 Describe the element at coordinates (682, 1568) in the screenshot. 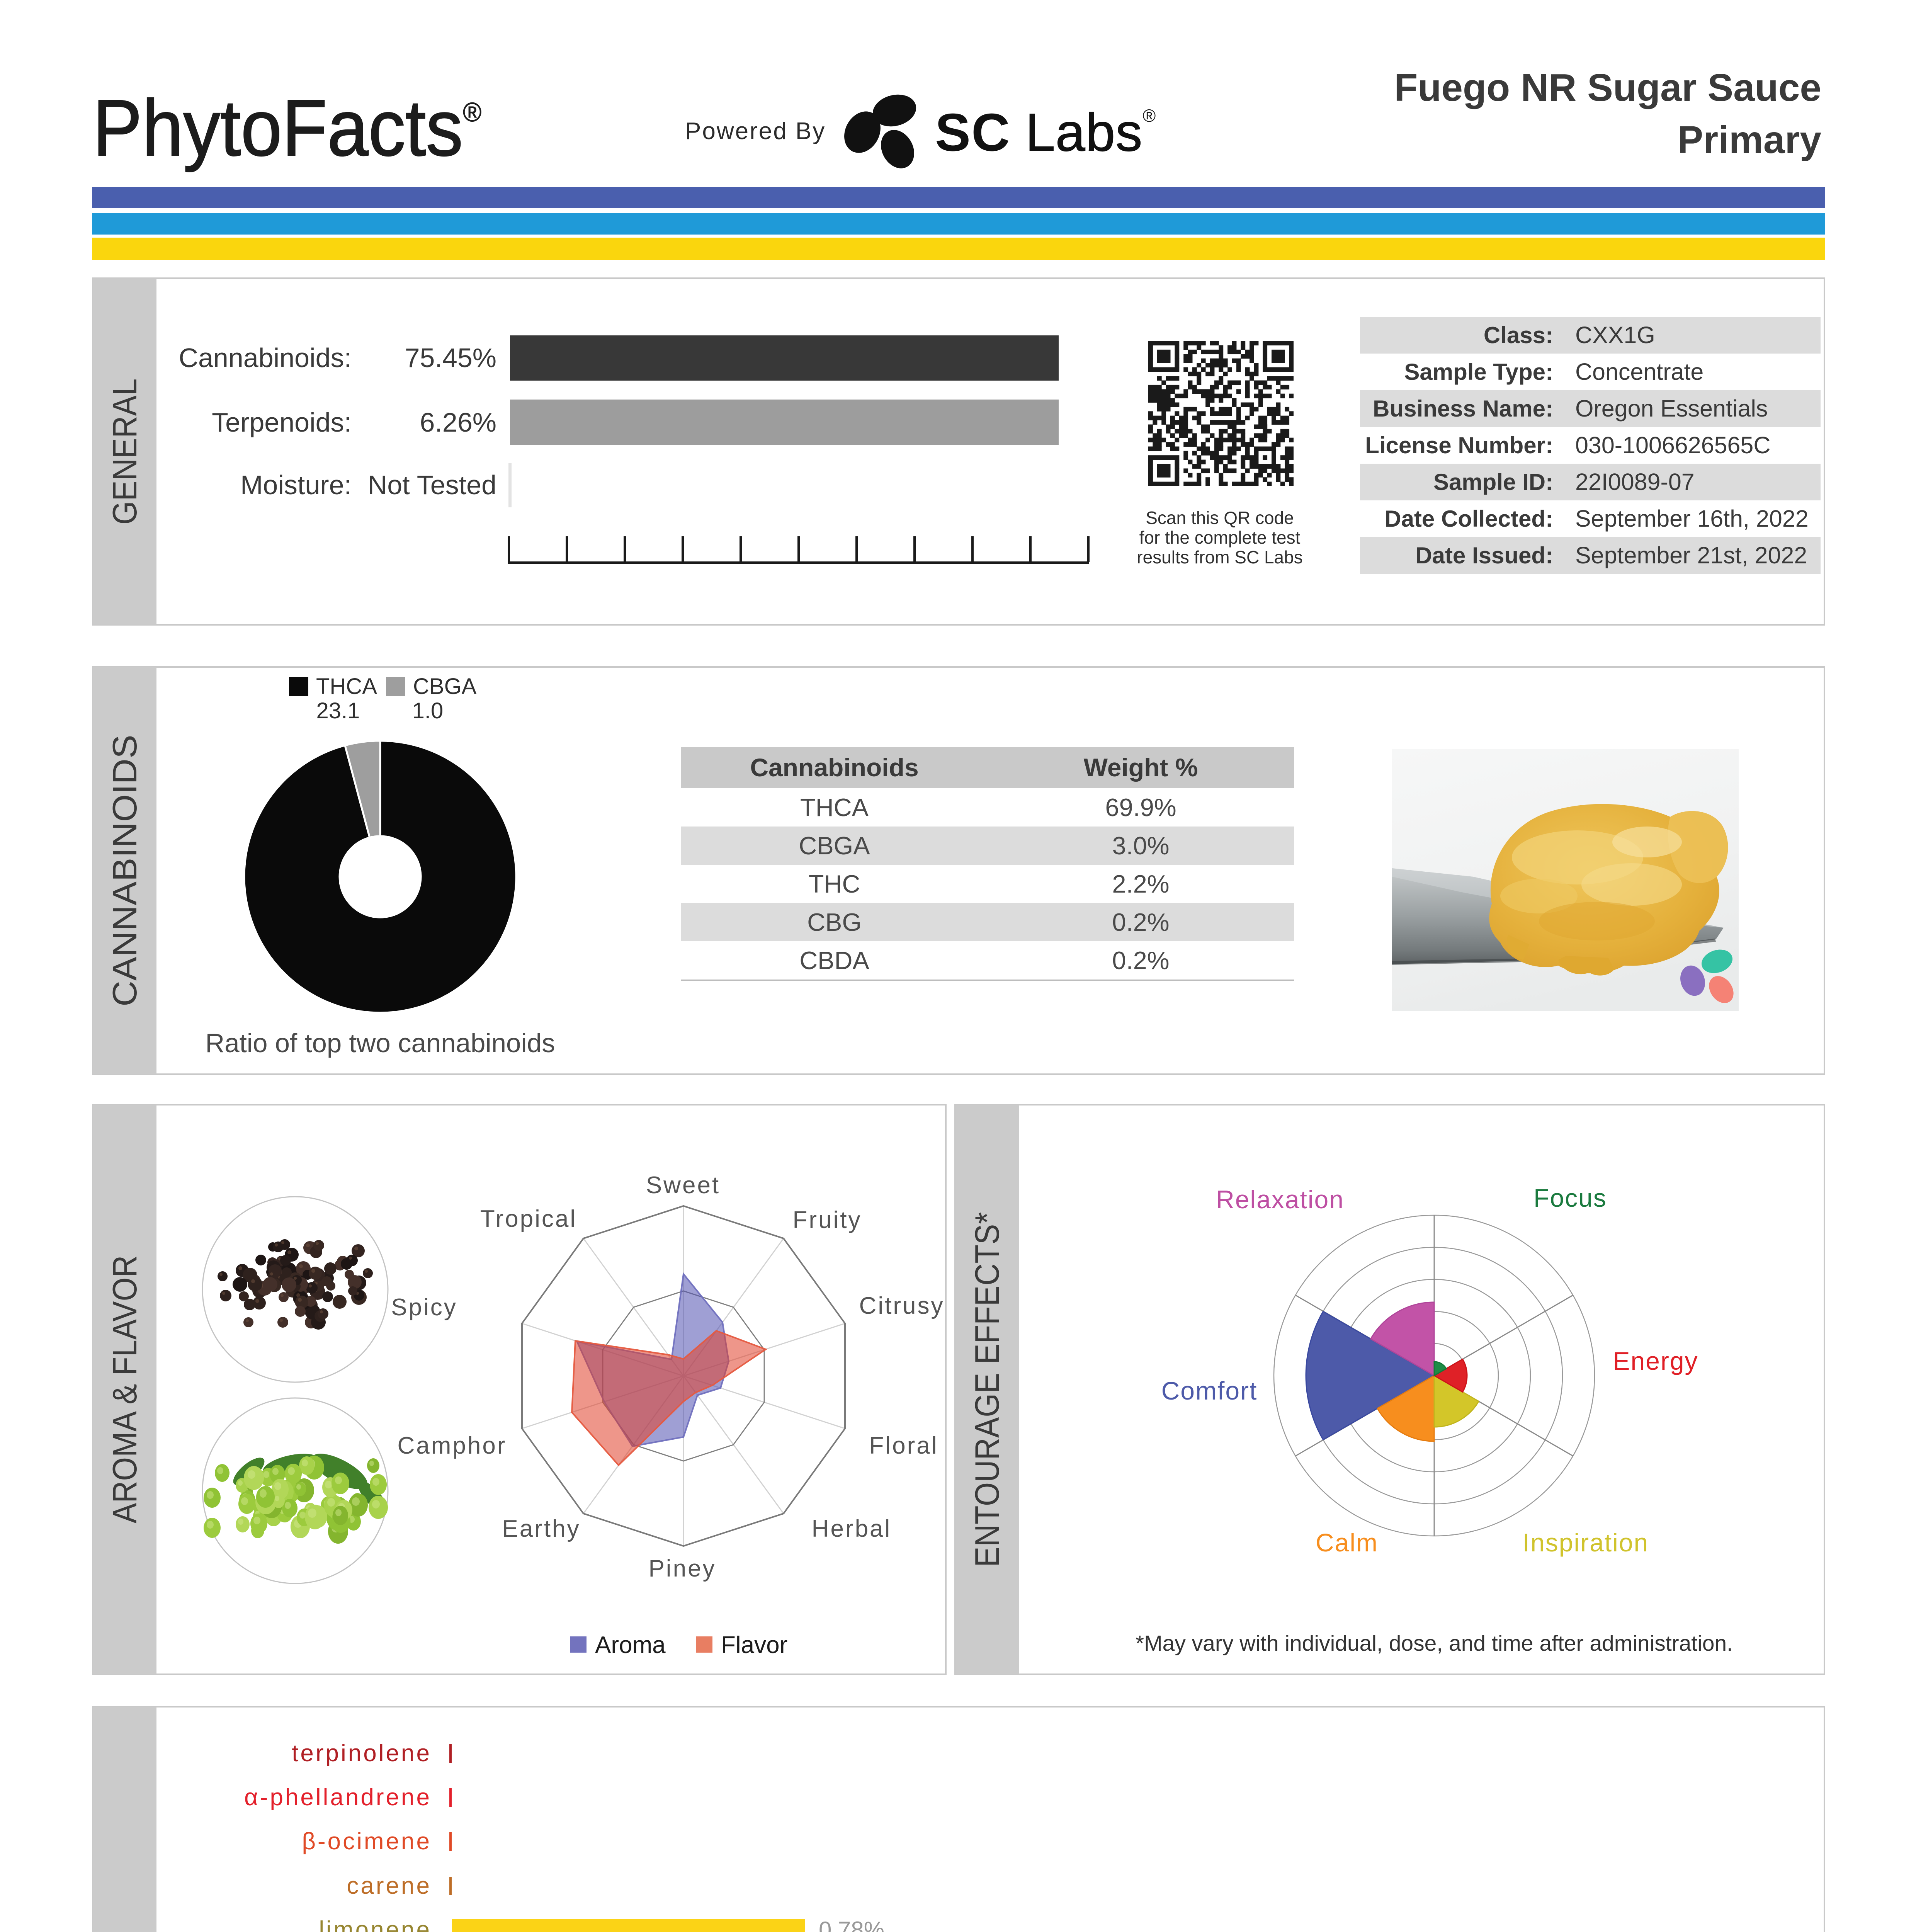

I see `svg-text: Piney` at that location.